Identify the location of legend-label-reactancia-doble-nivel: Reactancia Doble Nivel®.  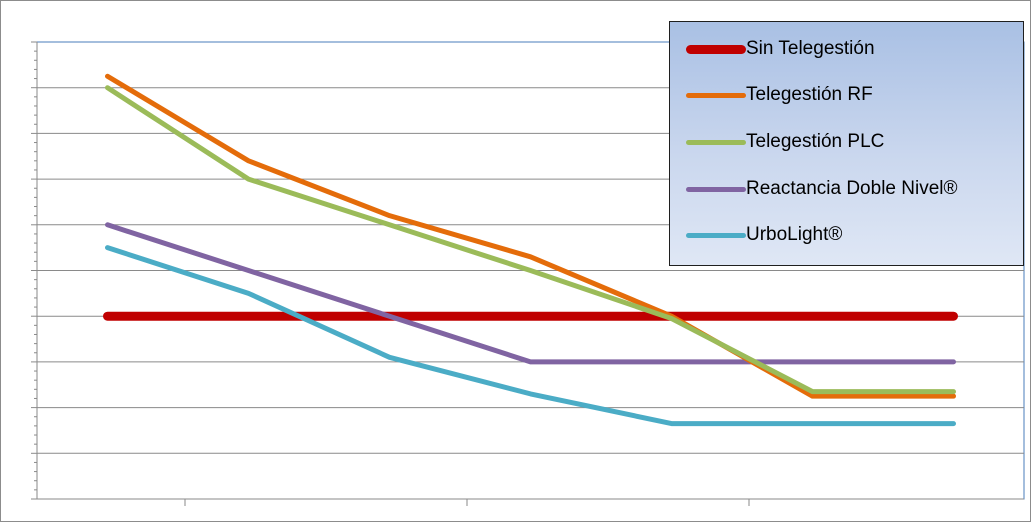
(852, 188).